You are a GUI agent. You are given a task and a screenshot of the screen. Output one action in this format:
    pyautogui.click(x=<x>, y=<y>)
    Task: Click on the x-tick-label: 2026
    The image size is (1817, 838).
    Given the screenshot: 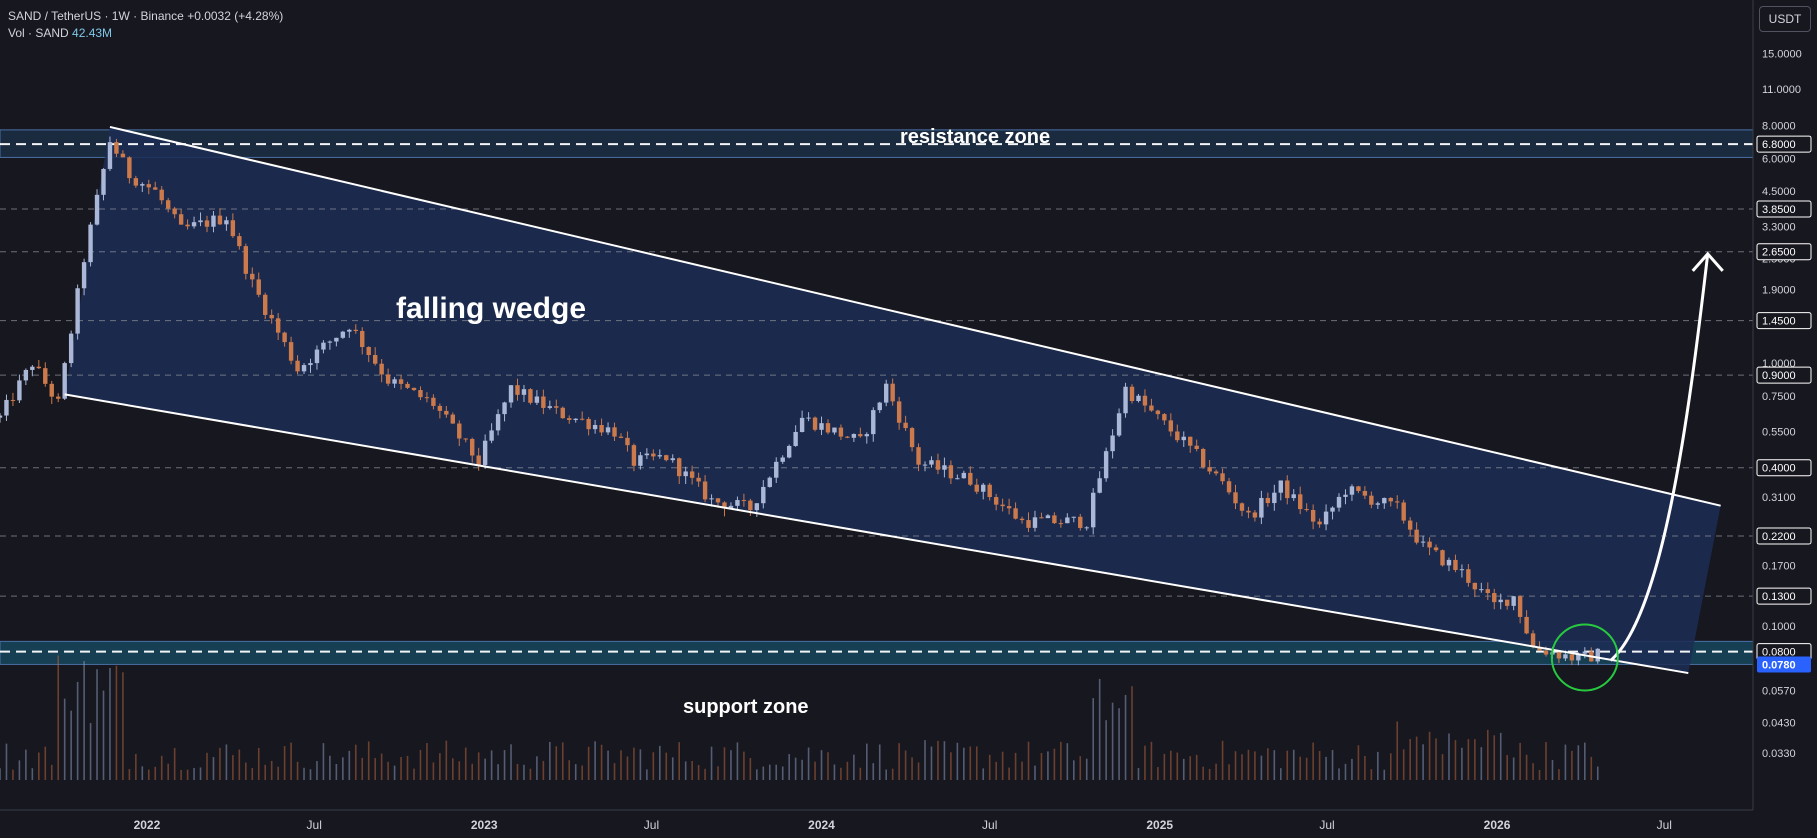 What is the action you would take?
    pyautogui.click(x=1497, y=825)
    